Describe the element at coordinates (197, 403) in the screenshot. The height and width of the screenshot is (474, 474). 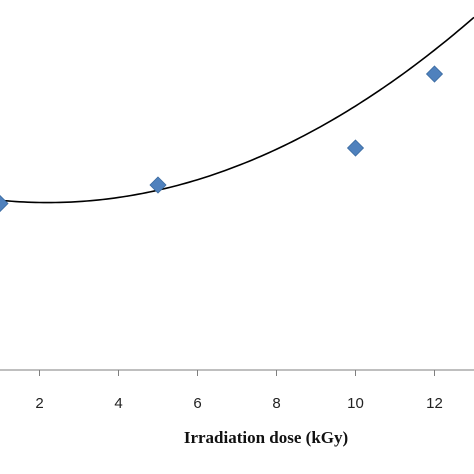
I see `x-tick-label: 6` at that location.